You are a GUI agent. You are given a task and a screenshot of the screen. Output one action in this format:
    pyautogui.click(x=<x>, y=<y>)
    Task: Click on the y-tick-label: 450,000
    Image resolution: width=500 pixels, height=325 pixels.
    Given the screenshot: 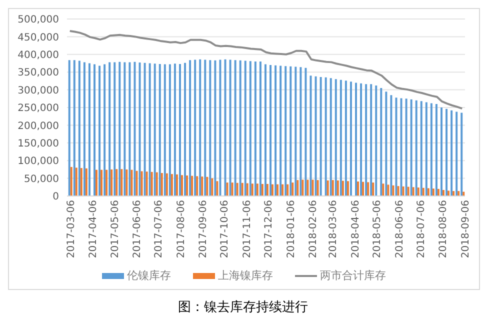 What is the action you would take?
    pyautogui.click(x=38, y=38)
    